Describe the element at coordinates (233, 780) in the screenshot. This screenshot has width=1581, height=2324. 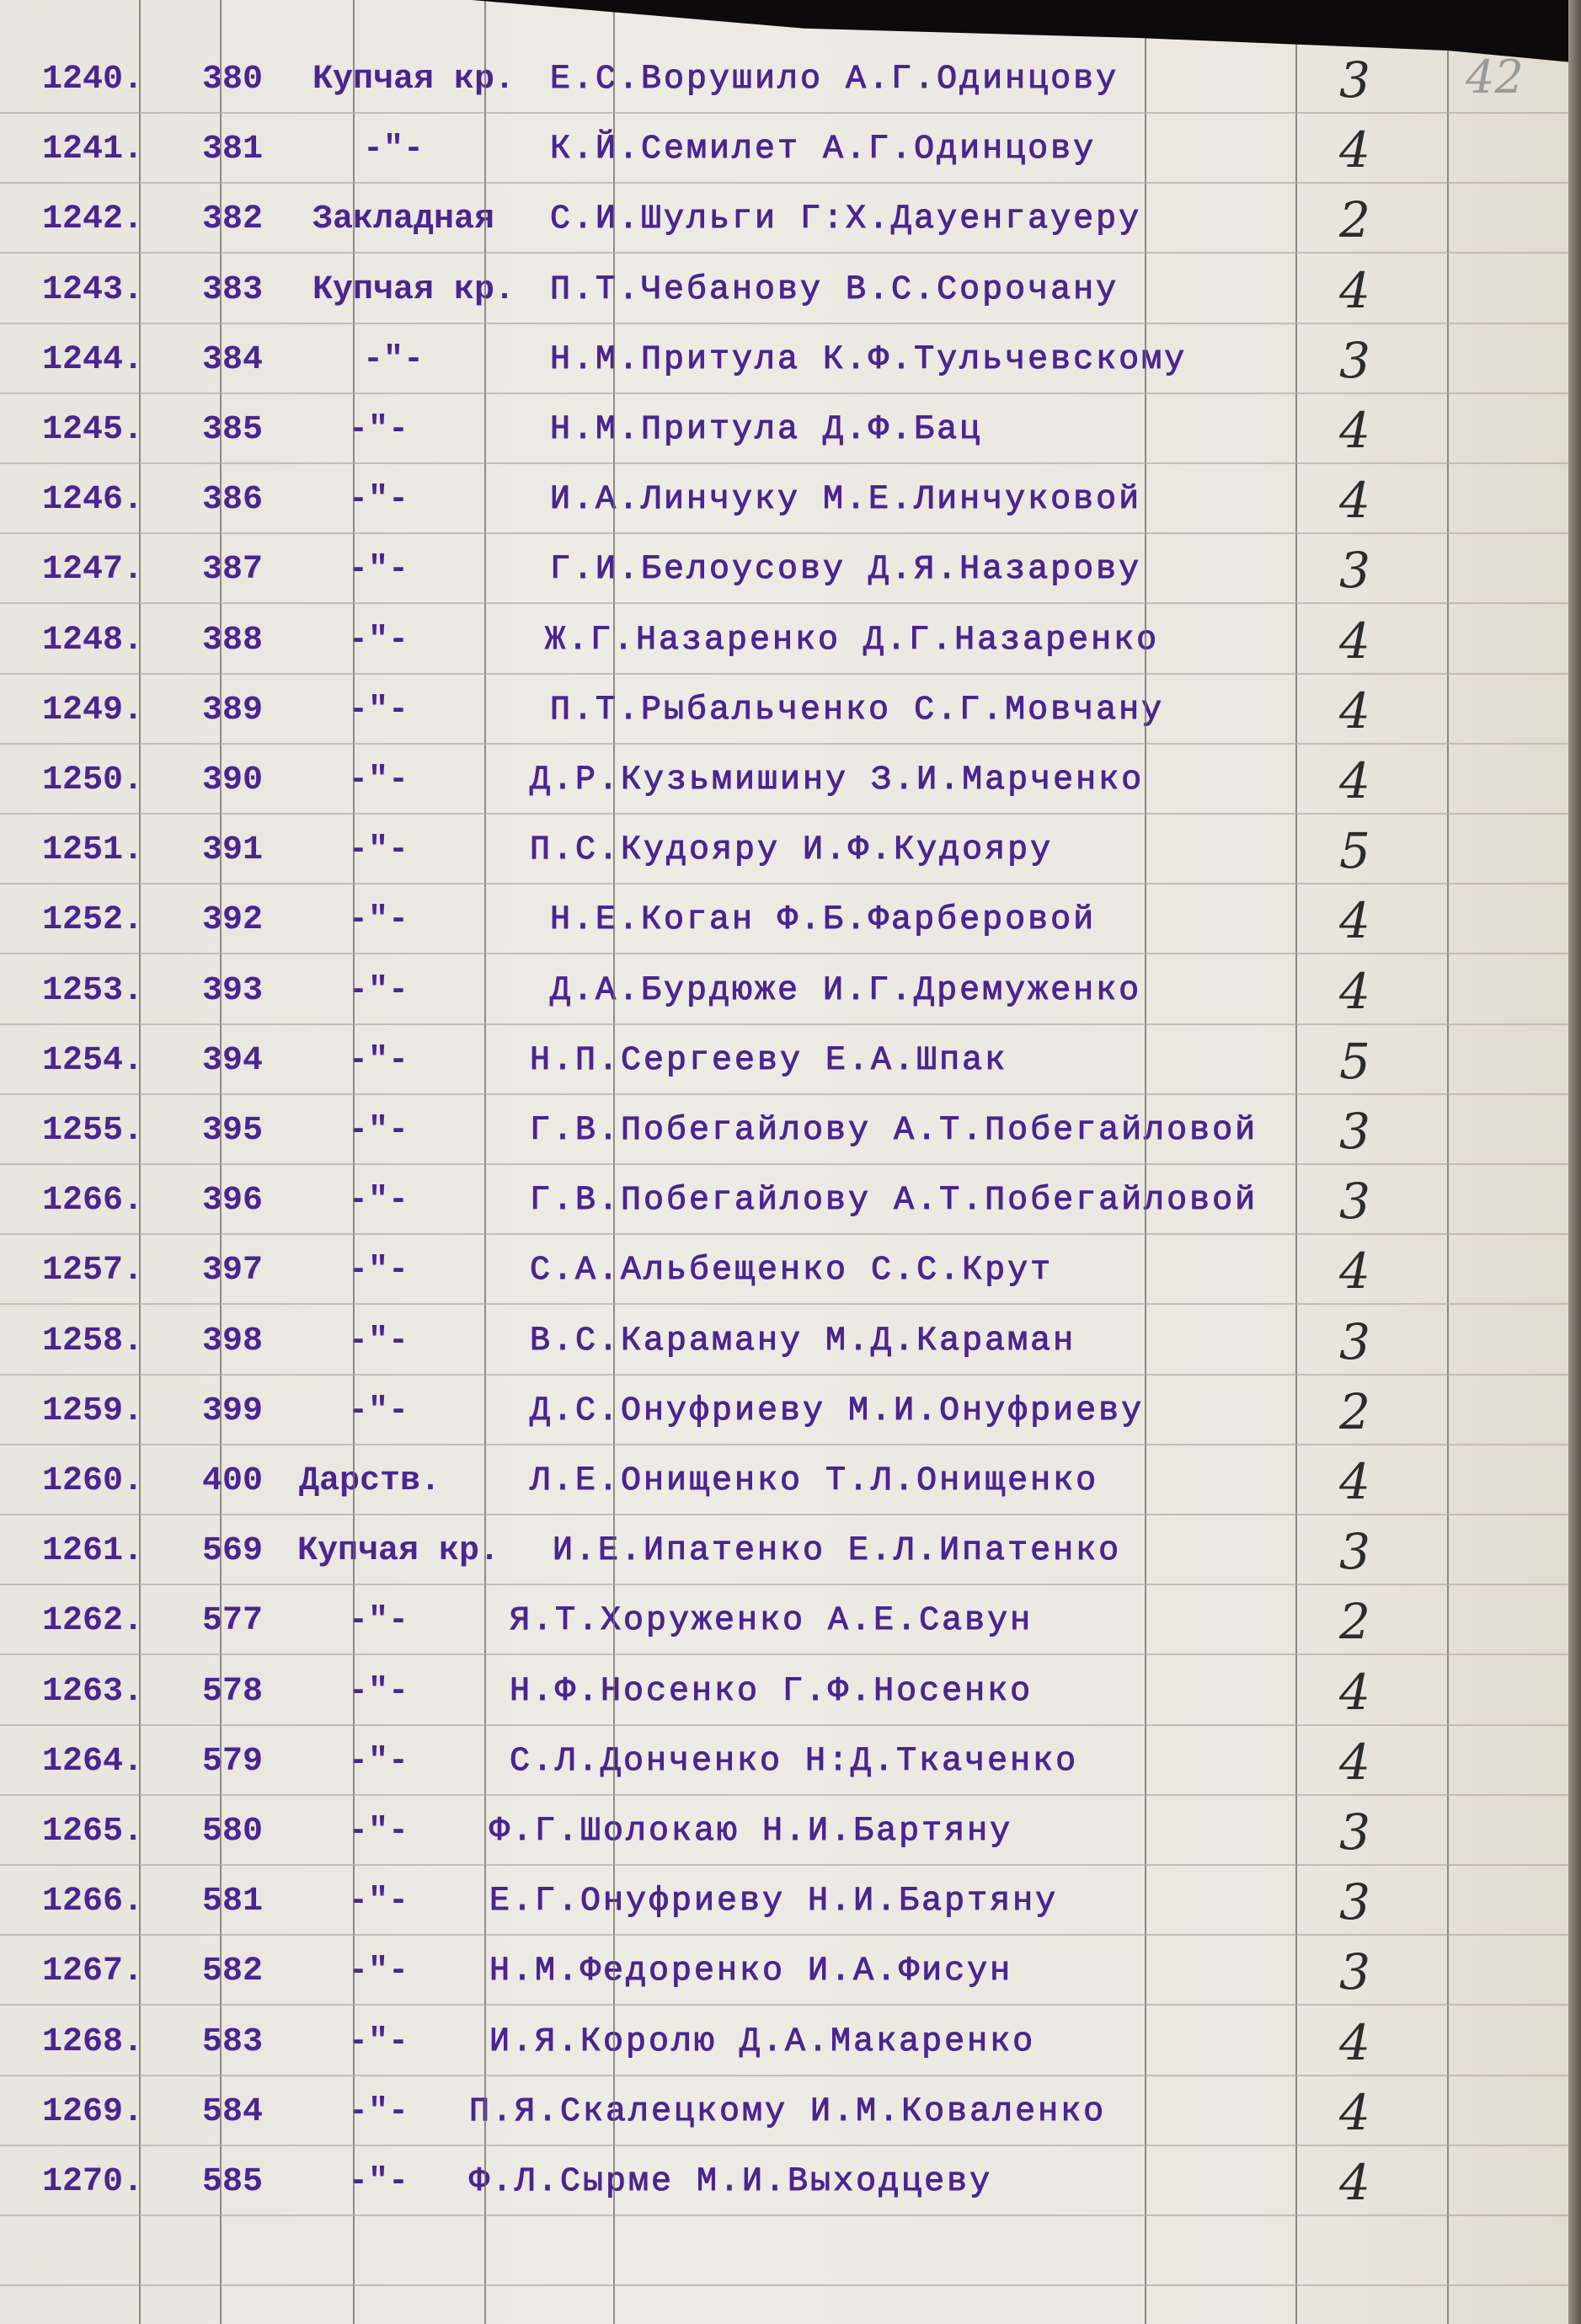
I see `registry-number: 390` at that location.